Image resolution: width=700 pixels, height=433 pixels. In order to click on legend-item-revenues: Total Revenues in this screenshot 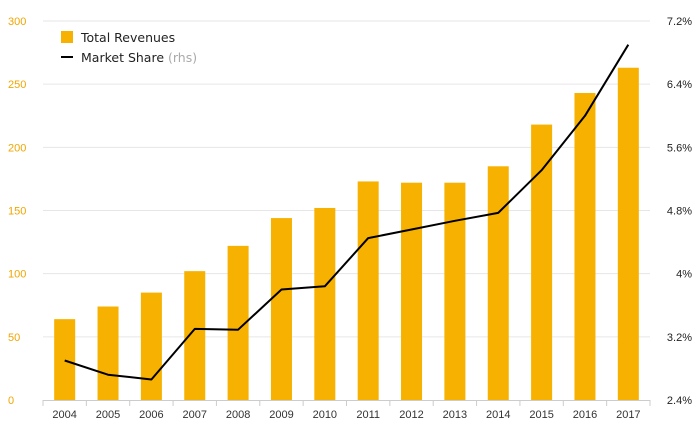, I will do `click(129, 37)`.